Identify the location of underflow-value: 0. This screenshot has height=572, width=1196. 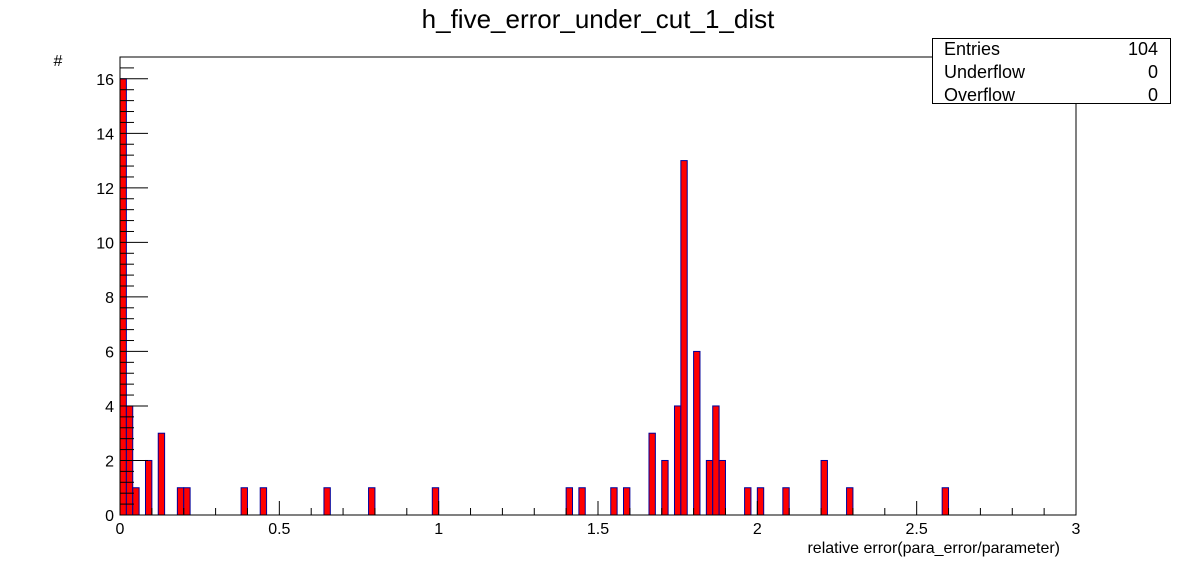
(1152, 72).